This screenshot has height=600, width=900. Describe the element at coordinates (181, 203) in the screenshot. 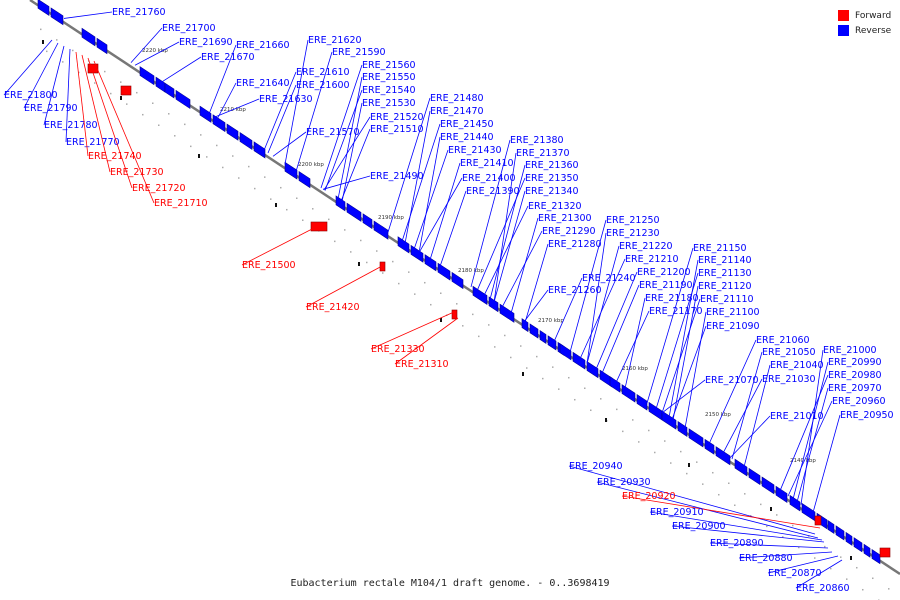

I see `gene-label: ERE_21710` at that location.